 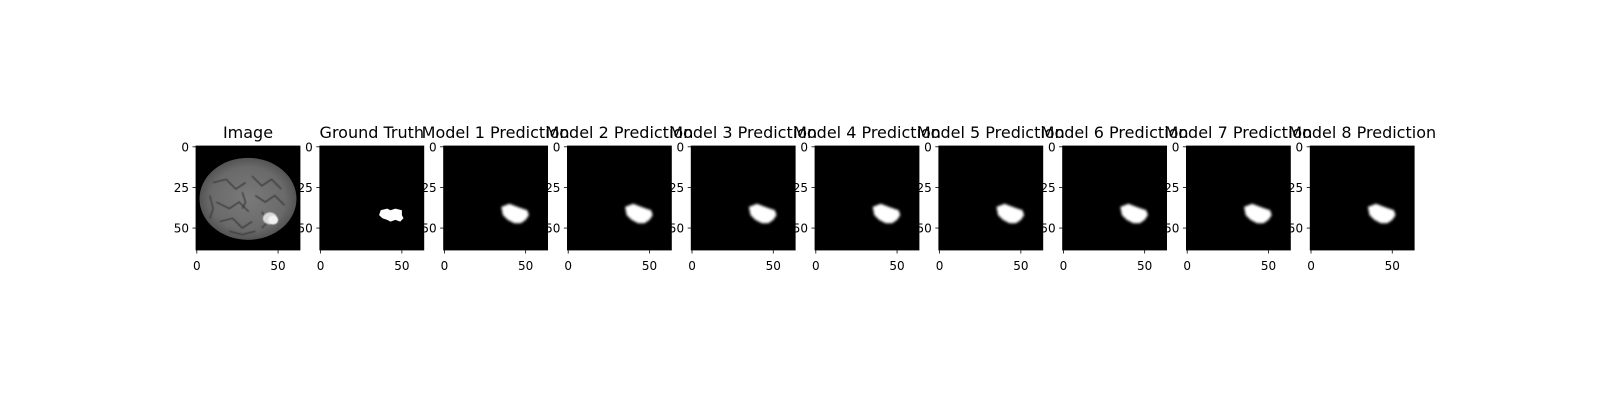 I want to click on subplot-2: Ground Truth 0 25 50 0 50, so click(x=361, y=198).